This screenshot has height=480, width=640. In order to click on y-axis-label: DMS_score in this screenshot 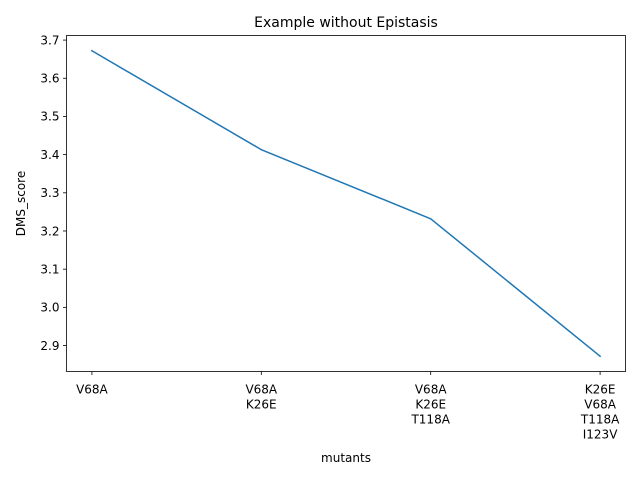, I will do `click(21, 203)`.